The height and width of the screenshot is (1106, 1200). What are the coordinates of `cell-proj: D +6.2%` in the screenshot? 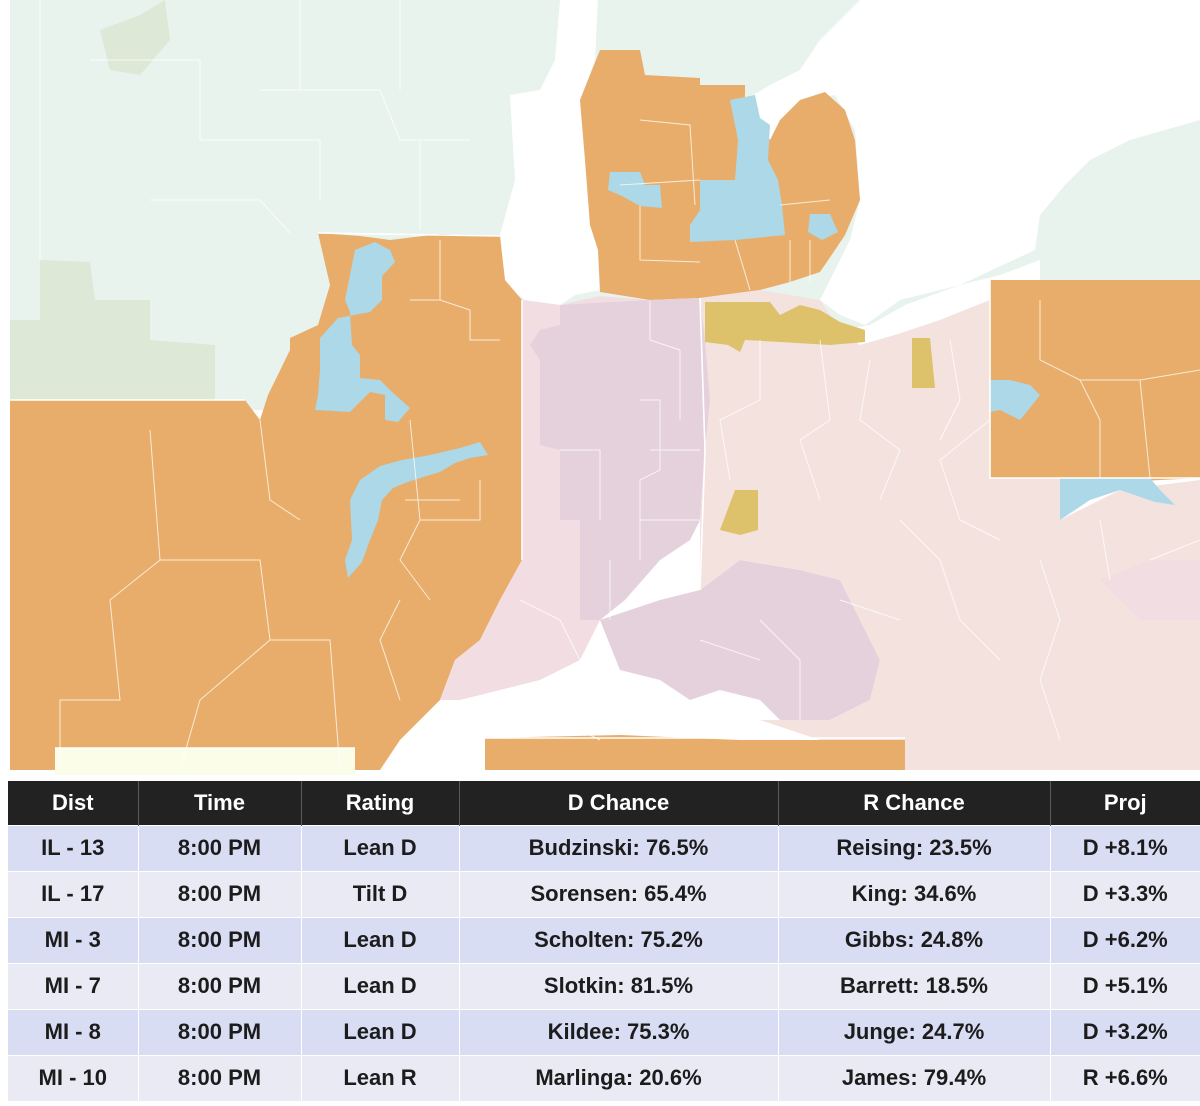 It's located at (1125, 939).